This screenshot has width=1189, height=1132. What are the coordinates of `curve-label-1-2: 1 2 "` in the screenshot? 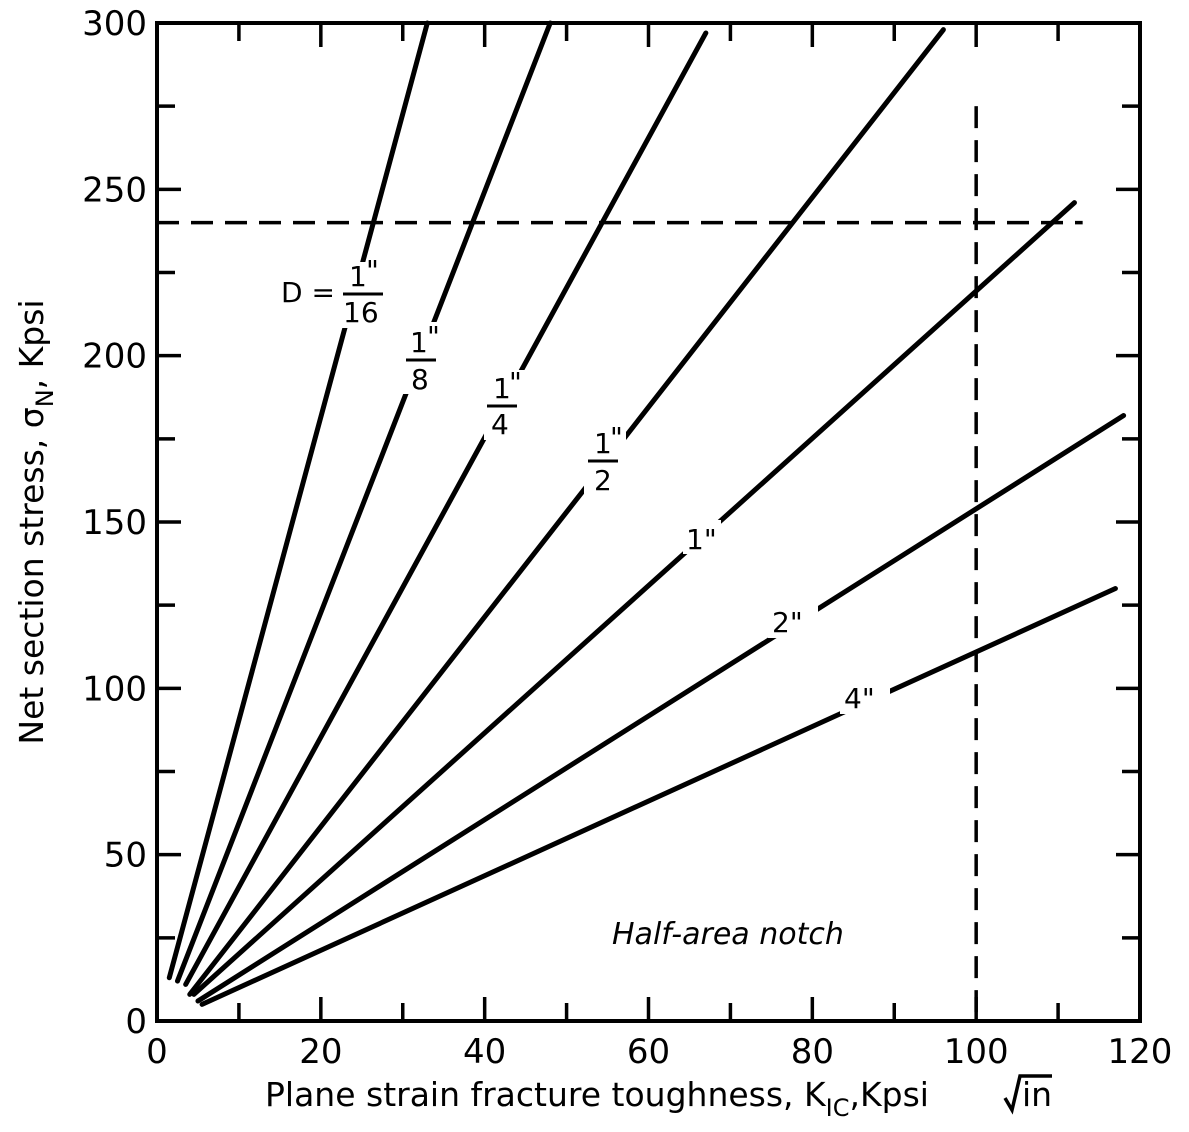 It's located at (605, 459).